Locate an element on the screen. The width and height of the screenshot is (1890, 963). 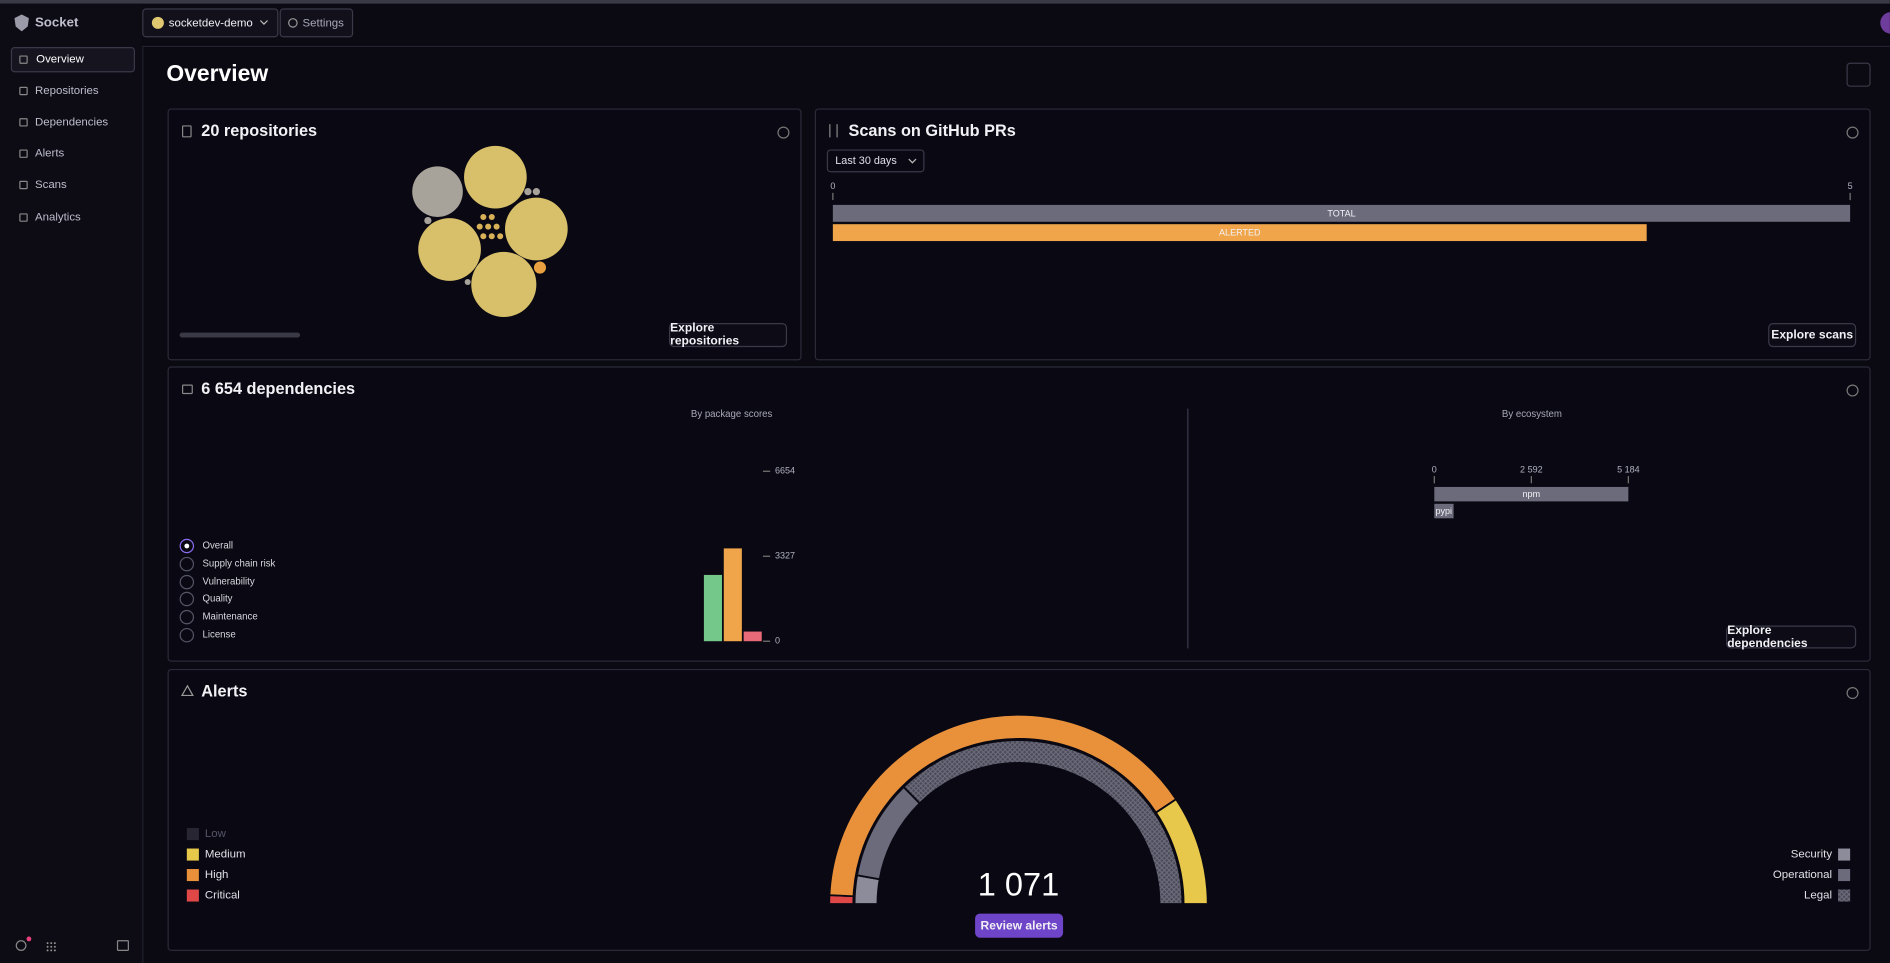
card-title: 6 654 dependencies is located at coordinates (278, 388).